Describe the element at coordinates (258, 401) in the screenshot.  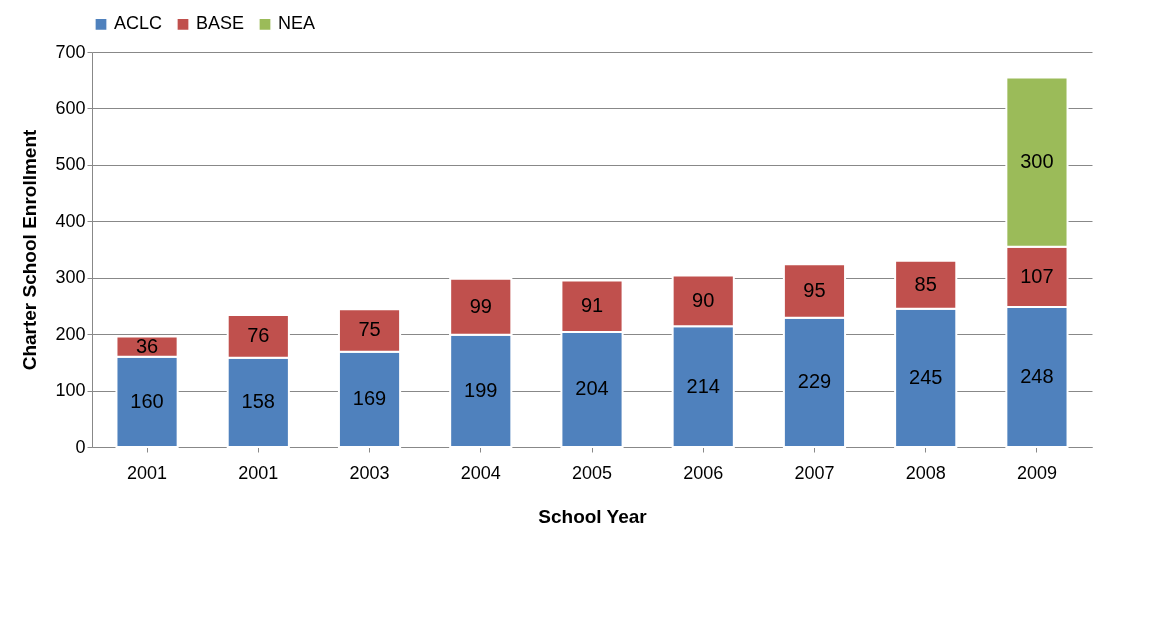
I see `data-label: 158` at that location.